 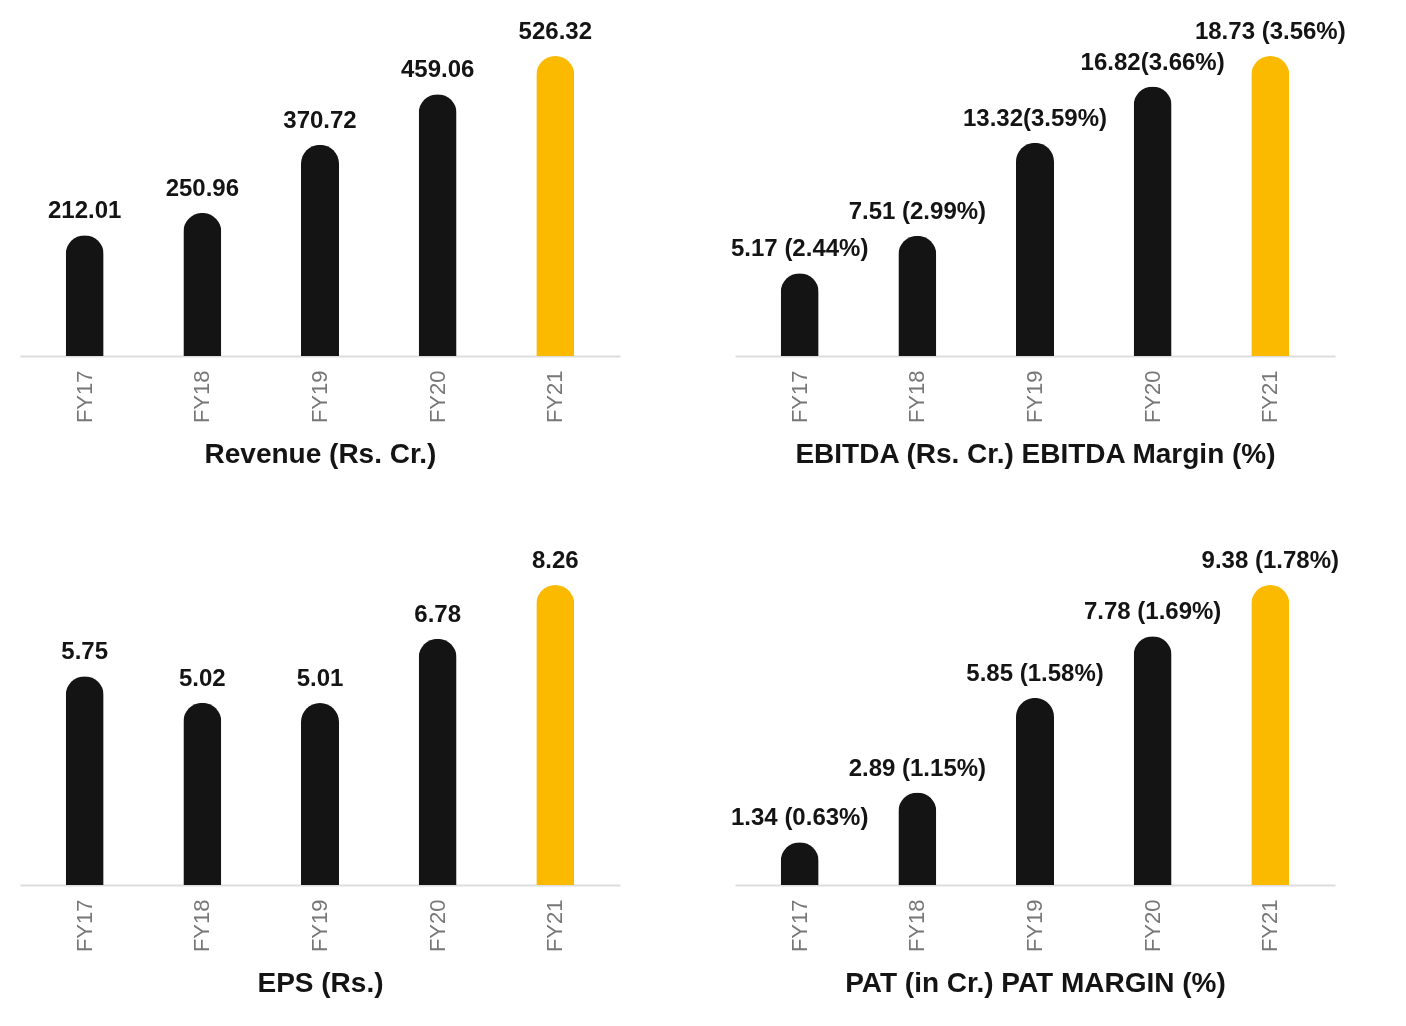 I want to click on data-label: 5.01, so click(x=320, y=678).